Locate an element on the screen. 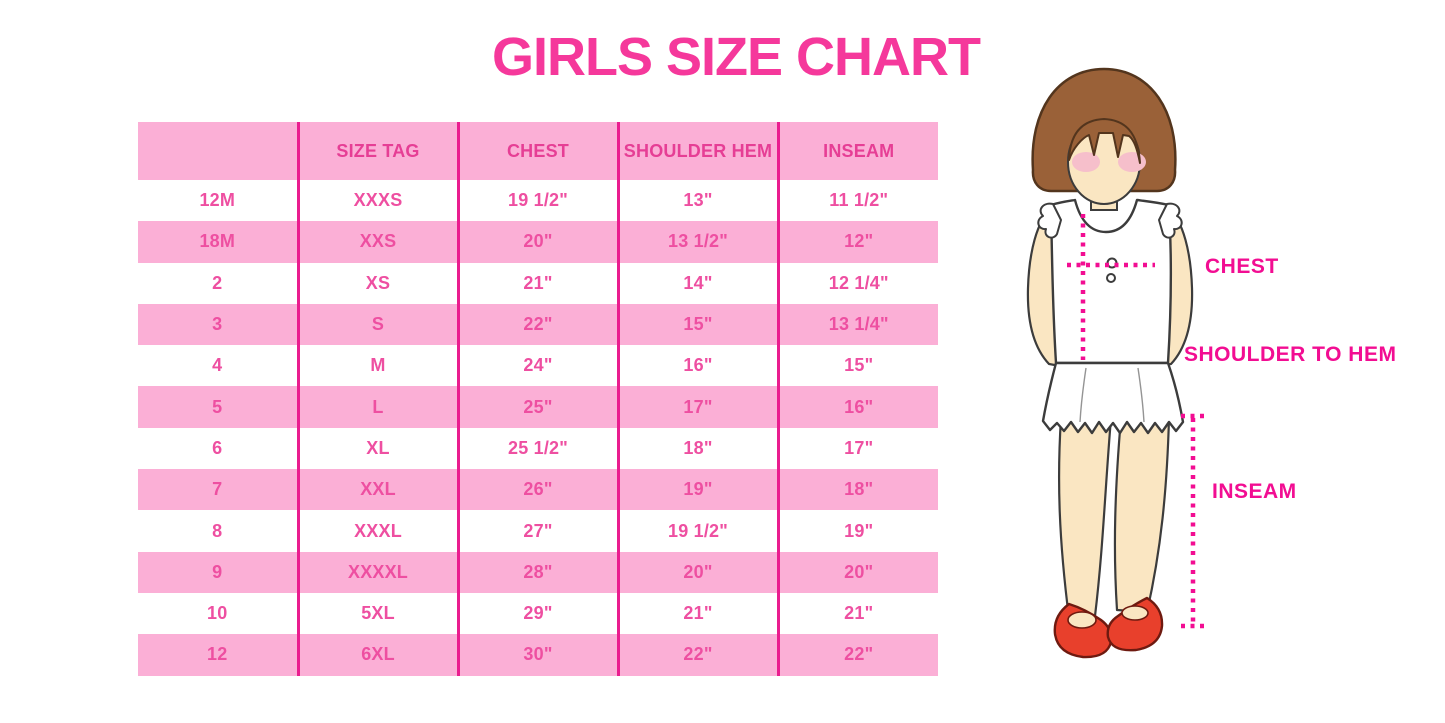  chest-cell: 20" is located at coordinates (537, 242).